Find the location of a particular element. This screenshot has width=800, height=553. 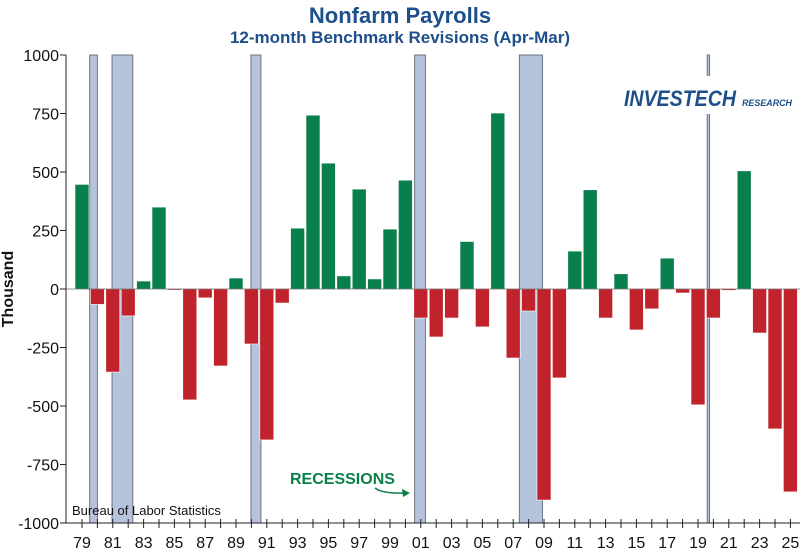

investech-logo: INVESTECH RESEARCH is located at coordinates (708, 95).